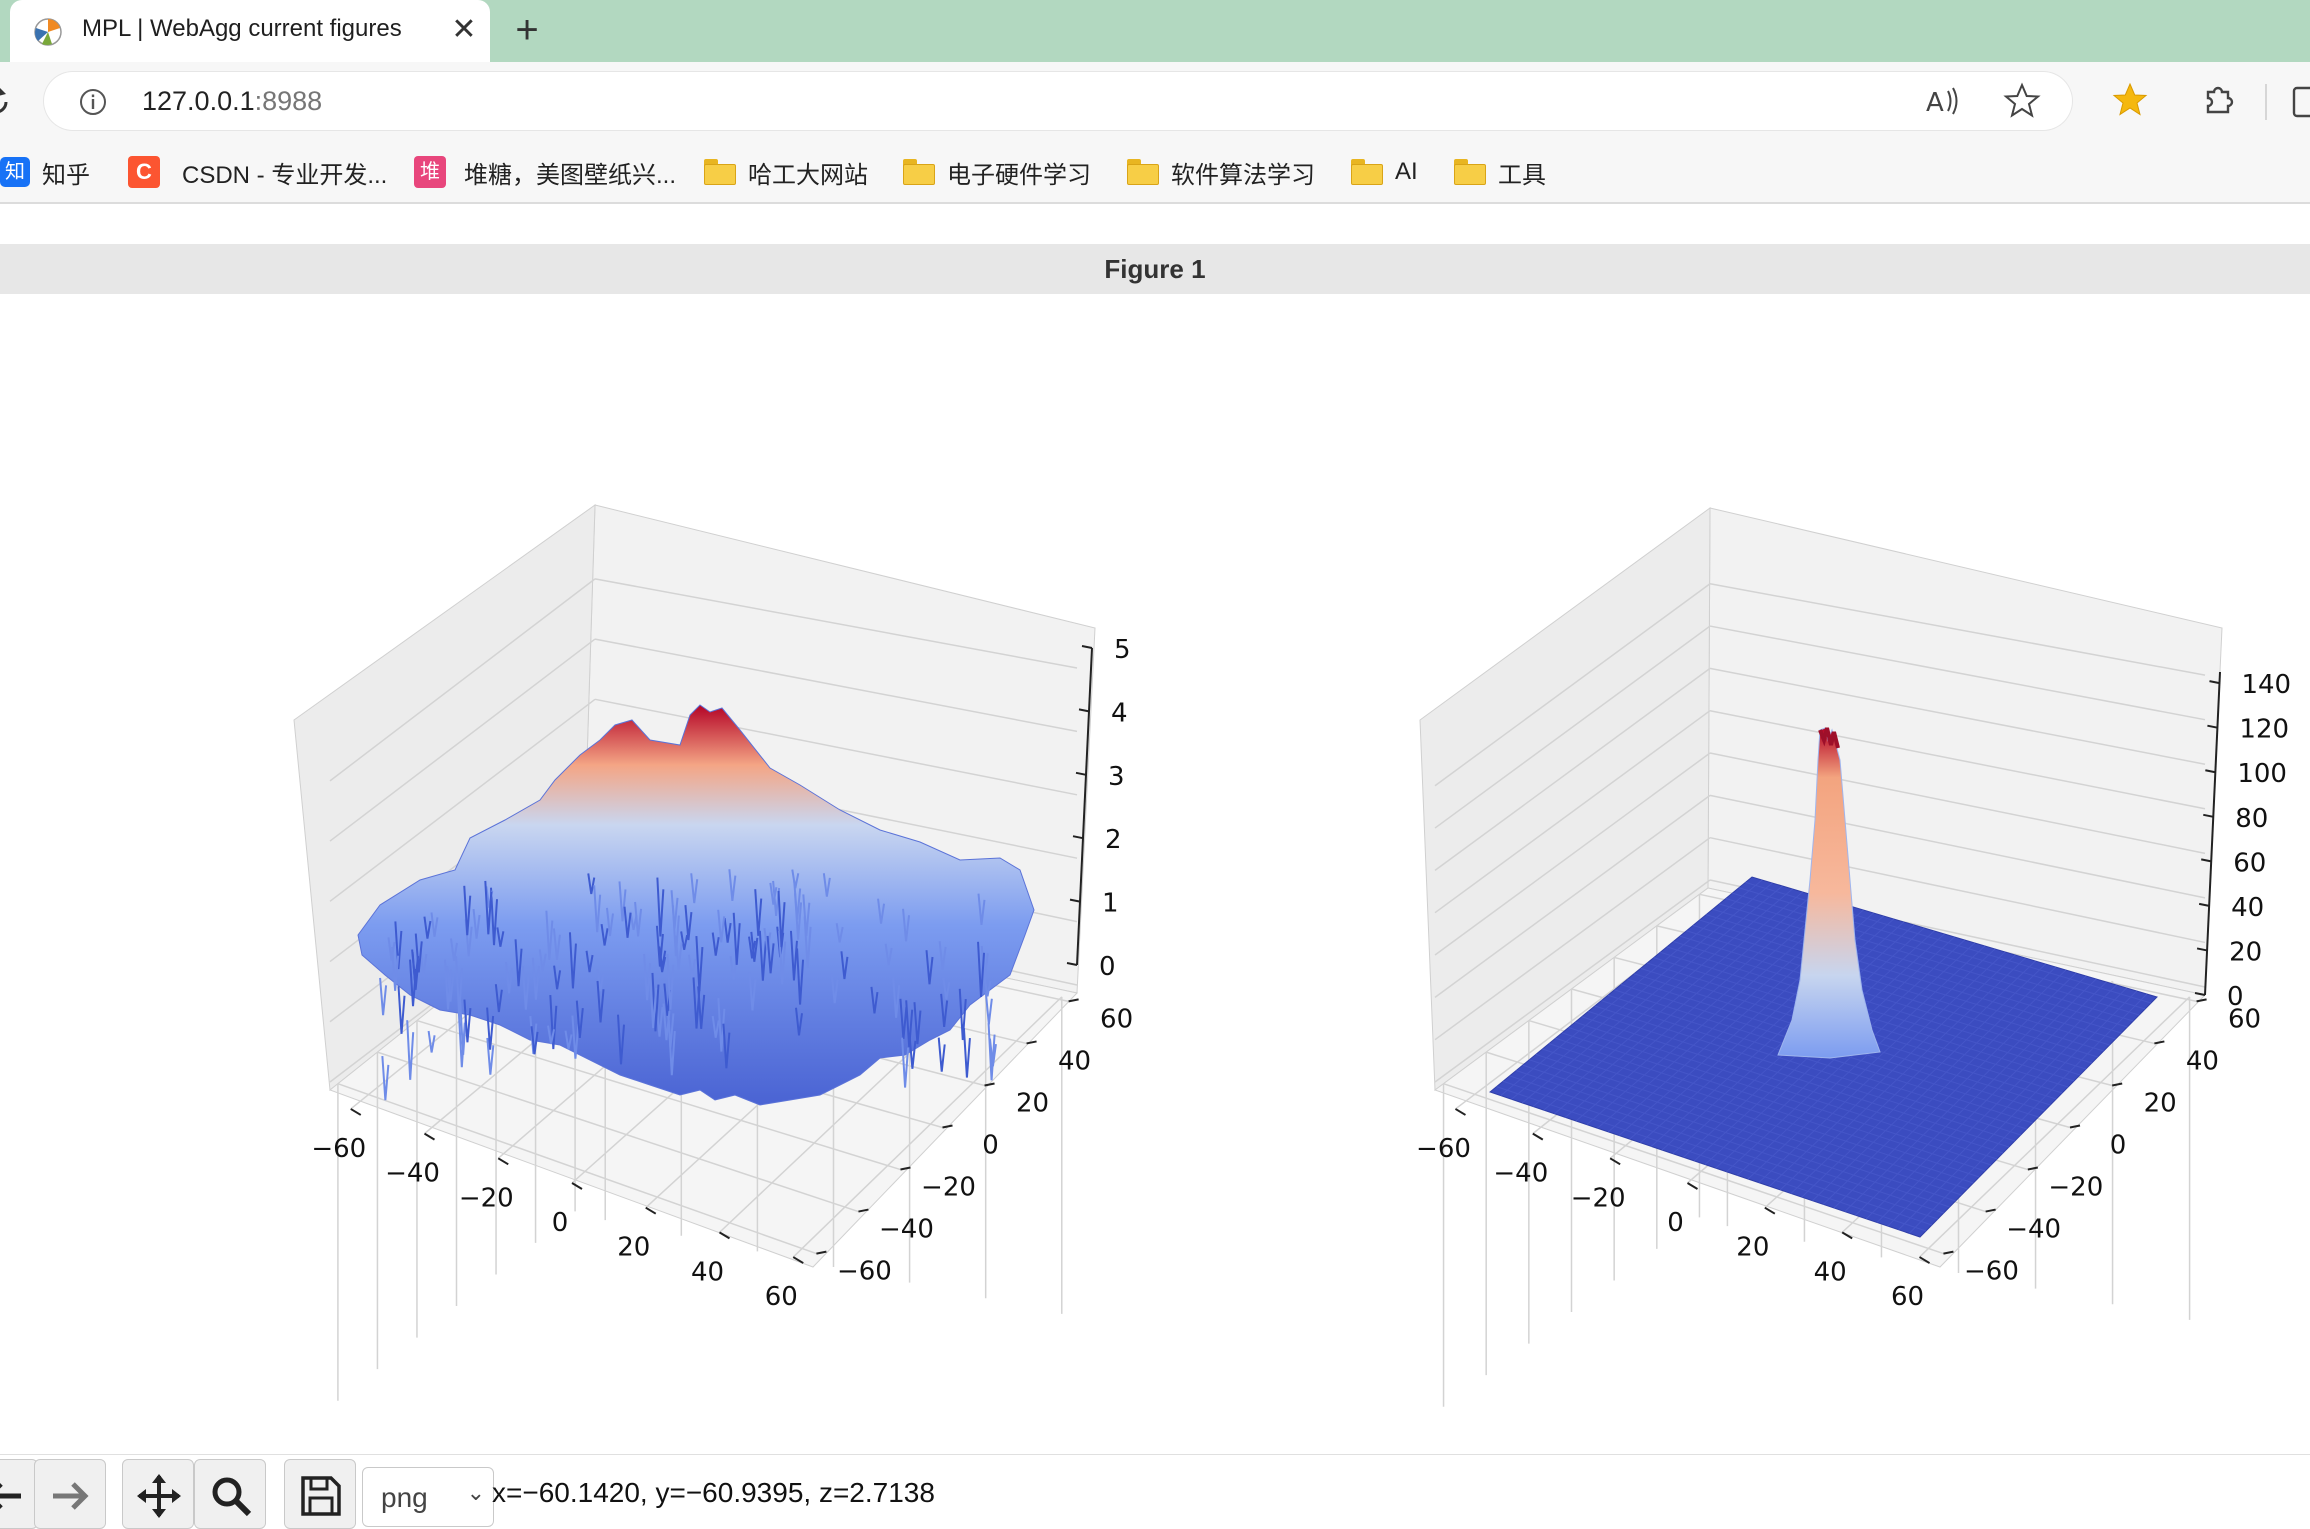 The image size is (2310, 1529). Describe the element at coordinates (464, 29) in the screenshot. I see `close-tab-icon: ✕` at that location.